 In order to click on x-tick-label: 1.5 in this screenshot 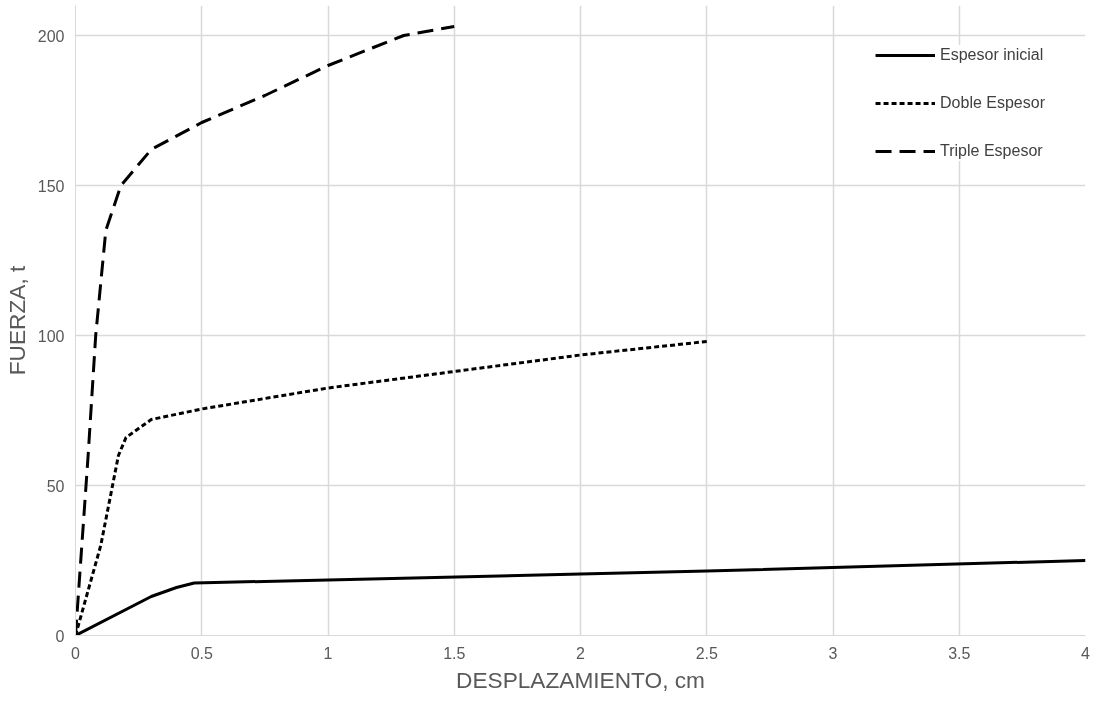, I will do `click(454, 653)`.